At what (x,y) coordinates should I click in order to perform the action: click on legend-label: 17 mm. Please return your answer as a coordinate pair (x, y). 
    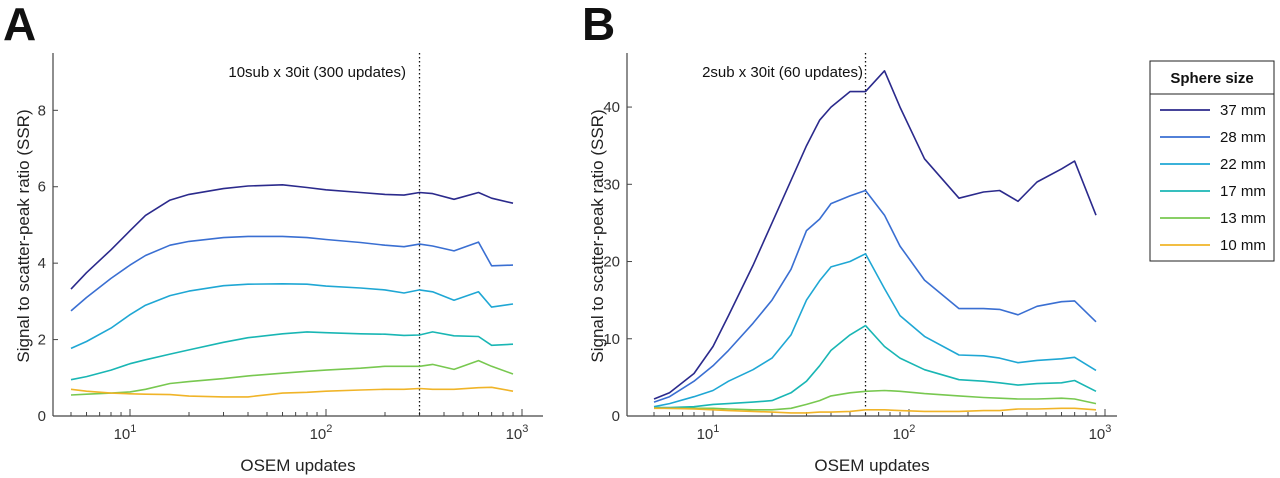
    Looking at the image, I should click on (1243, 191).